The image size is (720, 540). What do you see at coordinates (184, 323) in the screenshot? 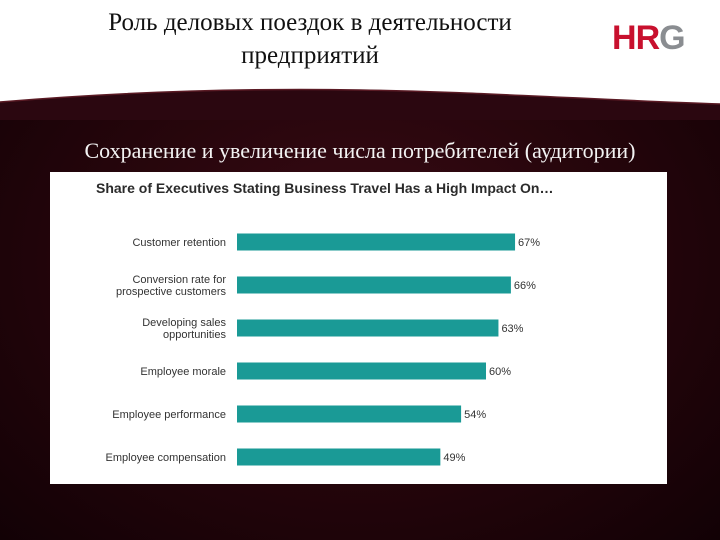
I see `category-label-line: Developing sales` at bounding box center [184, 323].